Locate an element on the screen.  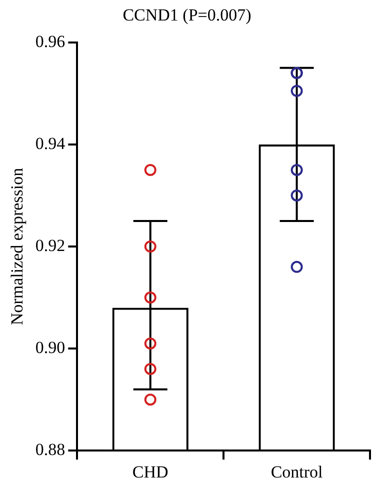
x-tick-label: Control is located at coordinates (297, 472).